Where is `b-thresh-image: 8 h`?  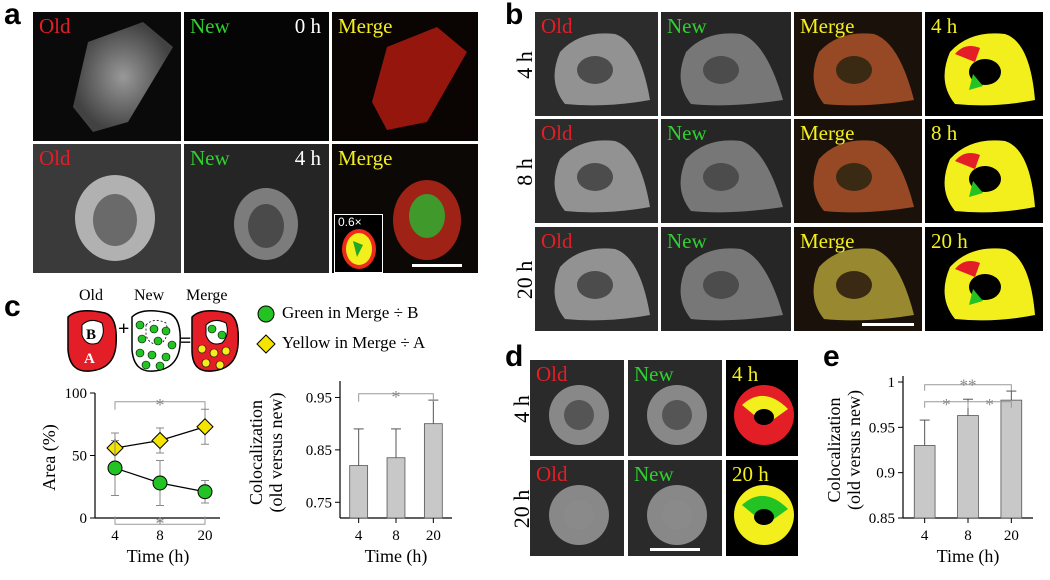
b-thresh-image: 8 h is located at coordinates (984, 171).